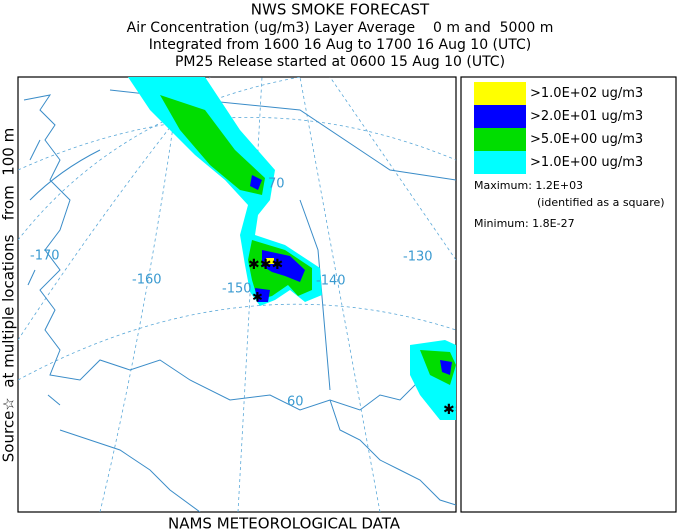 This screenshot has width=678, height=532. I want to click on map-label: -170, so click(45, 256).